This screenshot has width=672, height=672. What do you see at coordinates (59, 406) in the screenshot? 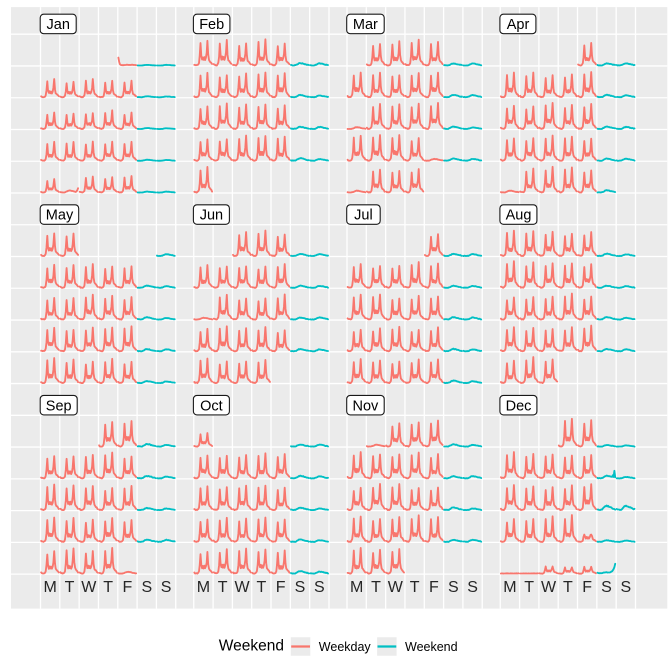
I see `svg-text: Sep` at bounding box center [59, 406].